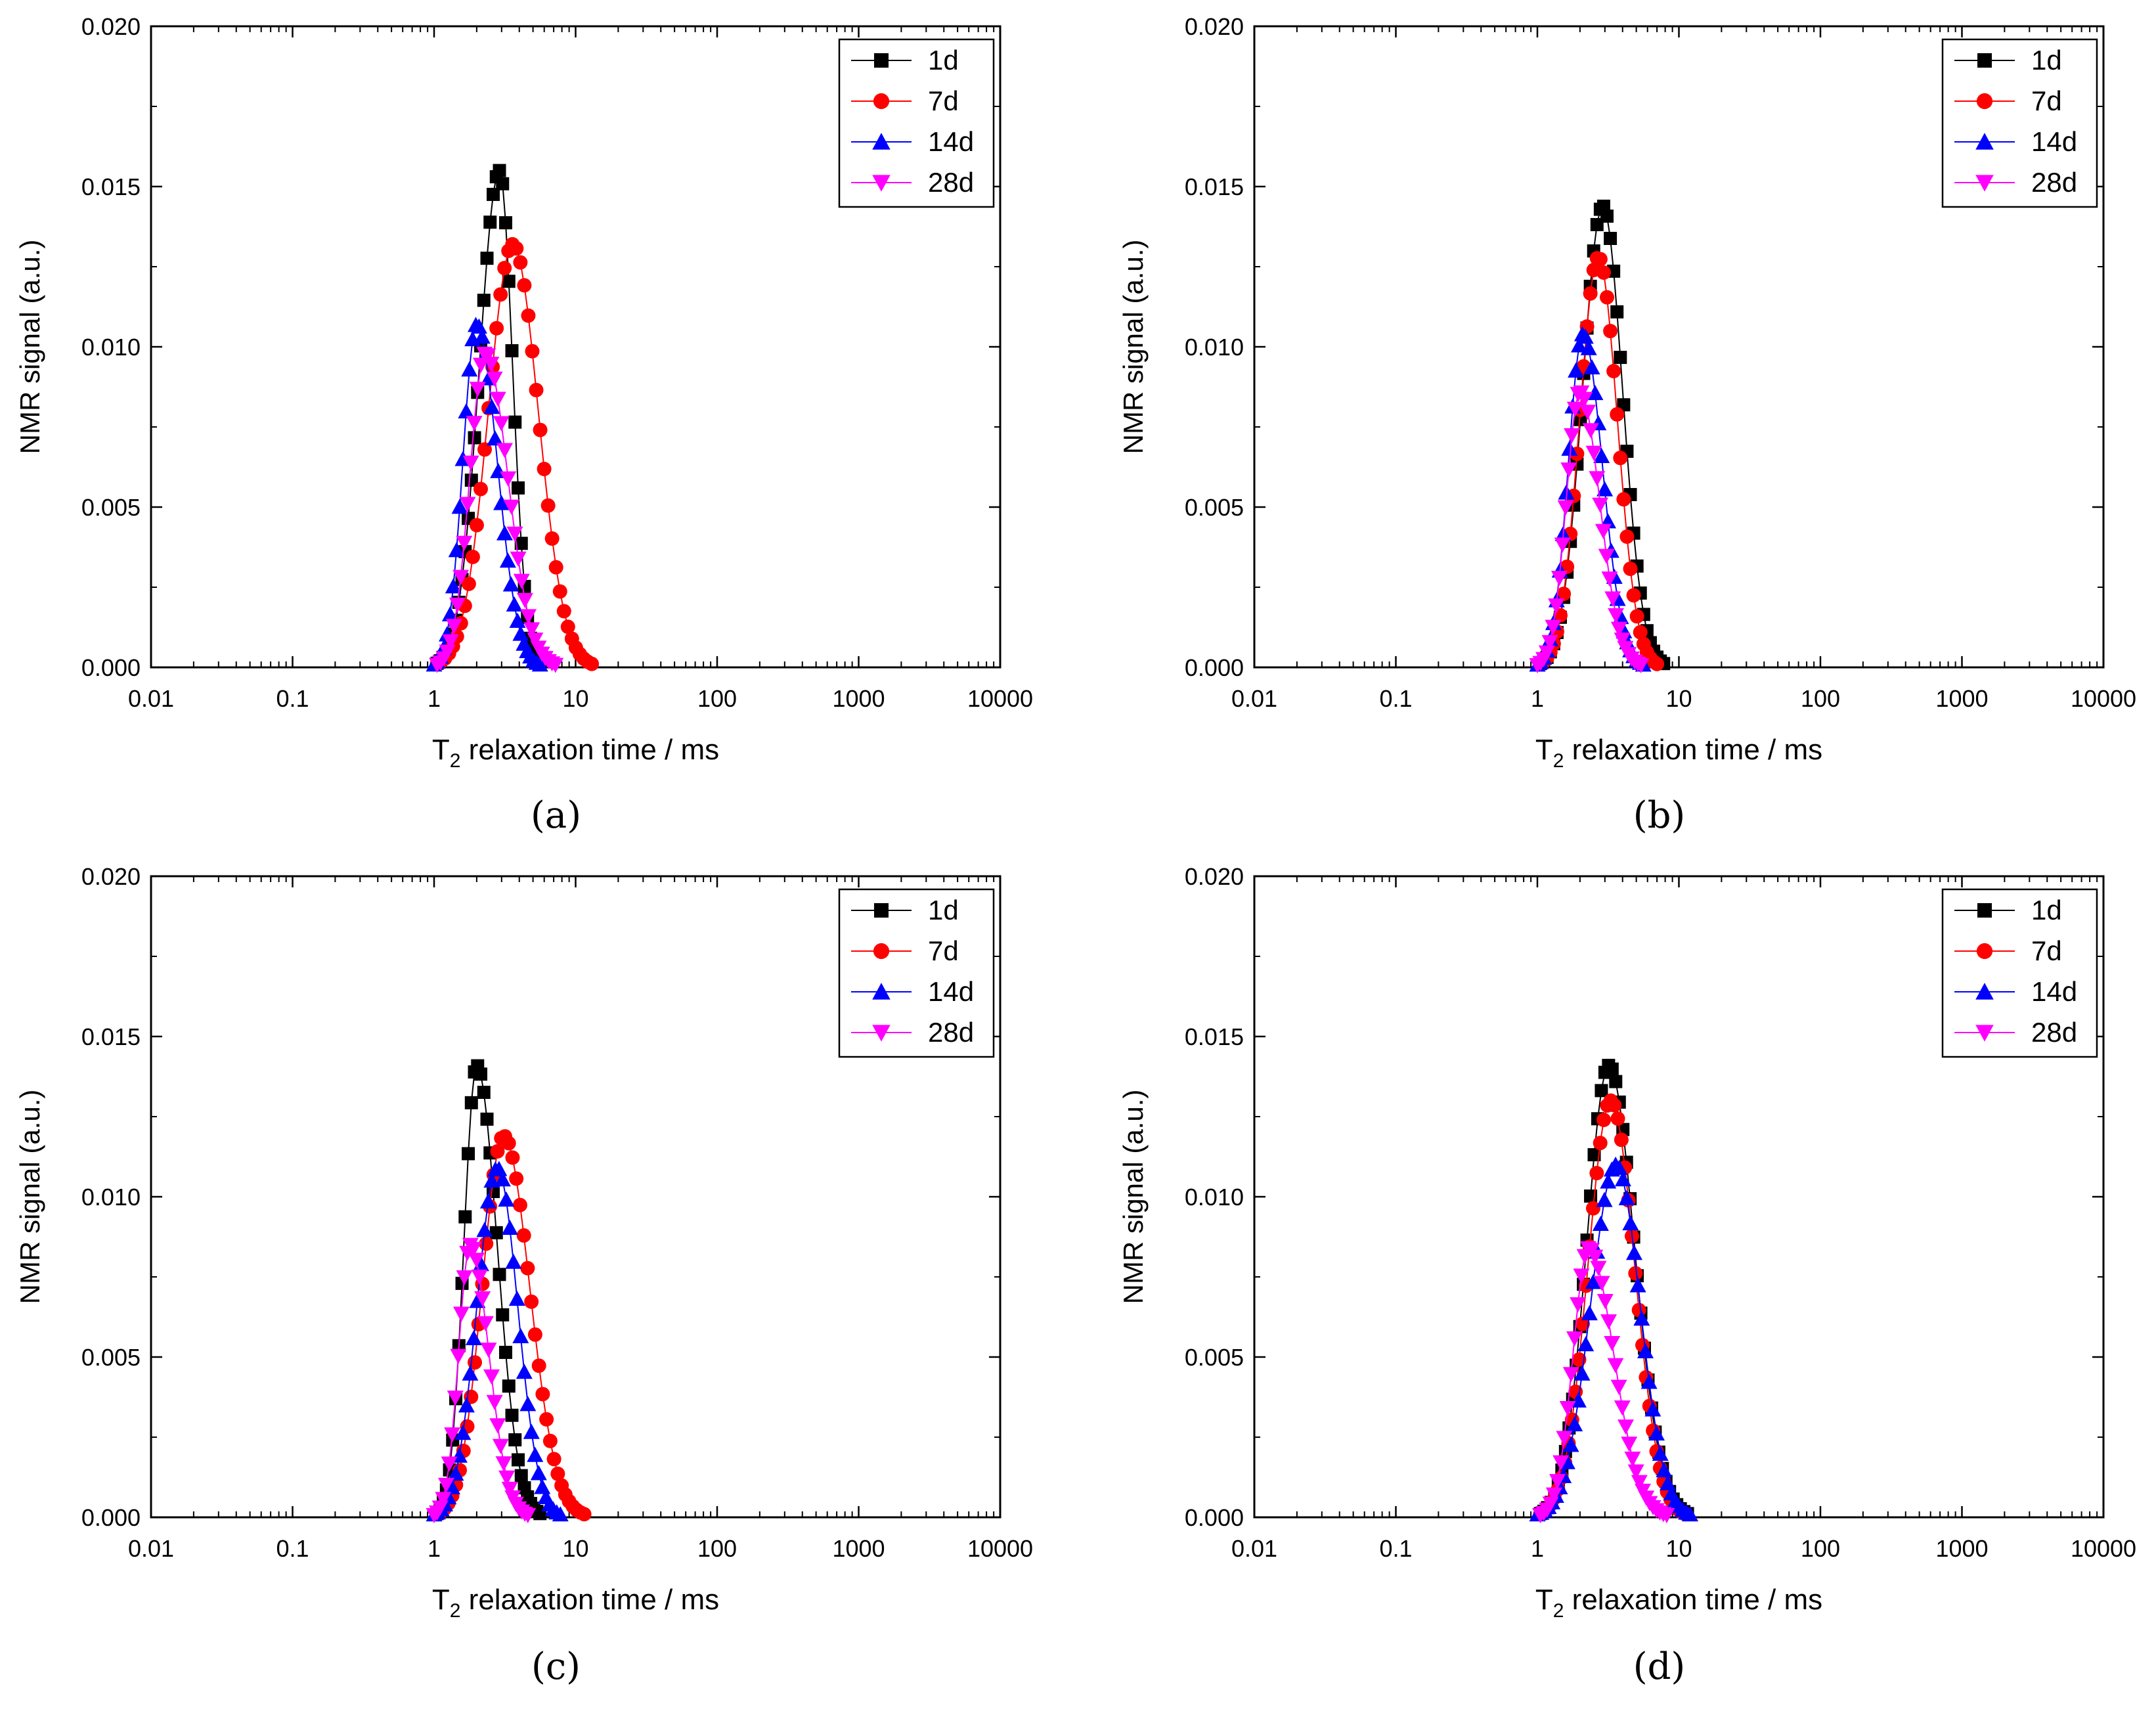 This screenshot has height=1715, width=2156. I want to click on legend-label: 1d, so click(943, 910).